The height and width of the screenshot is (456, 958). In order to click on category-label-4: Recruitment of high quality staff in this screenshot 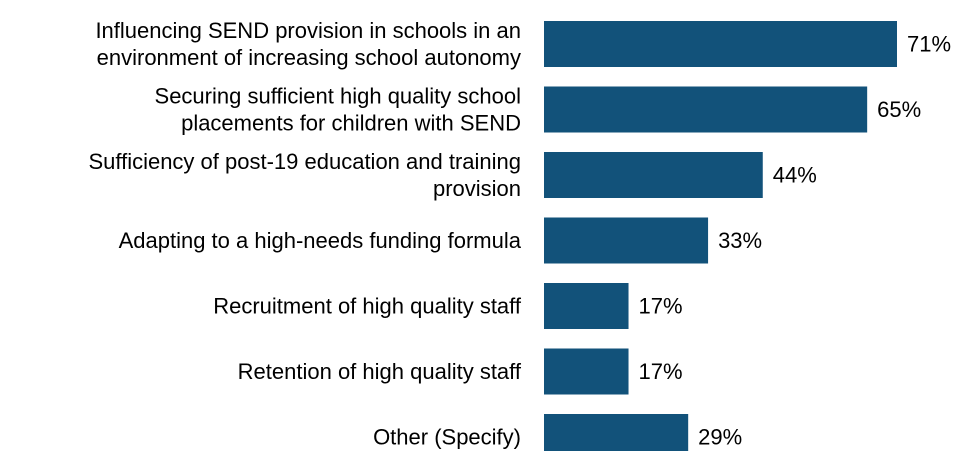, I will do `click(367, 306)`.